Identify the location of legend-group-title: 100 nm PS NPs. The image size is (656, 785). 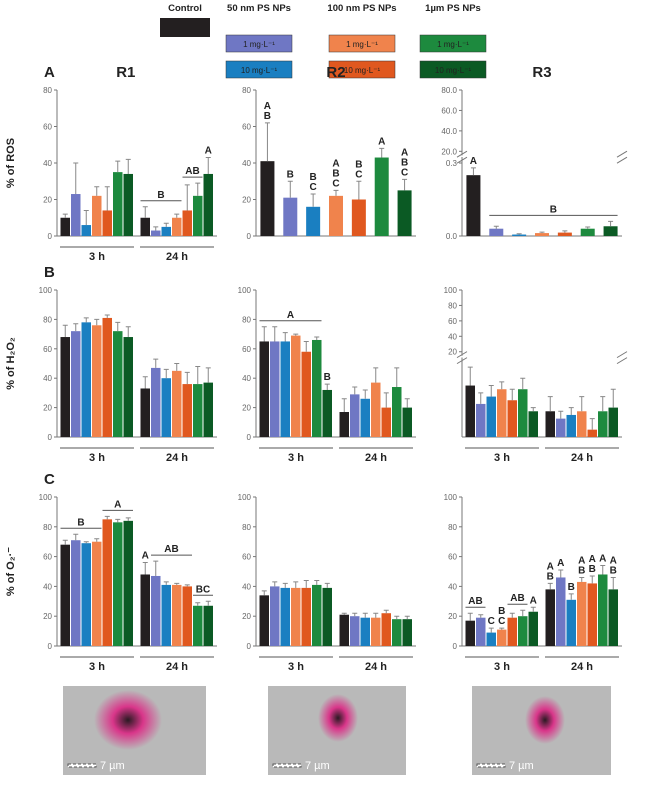
(361, 8).